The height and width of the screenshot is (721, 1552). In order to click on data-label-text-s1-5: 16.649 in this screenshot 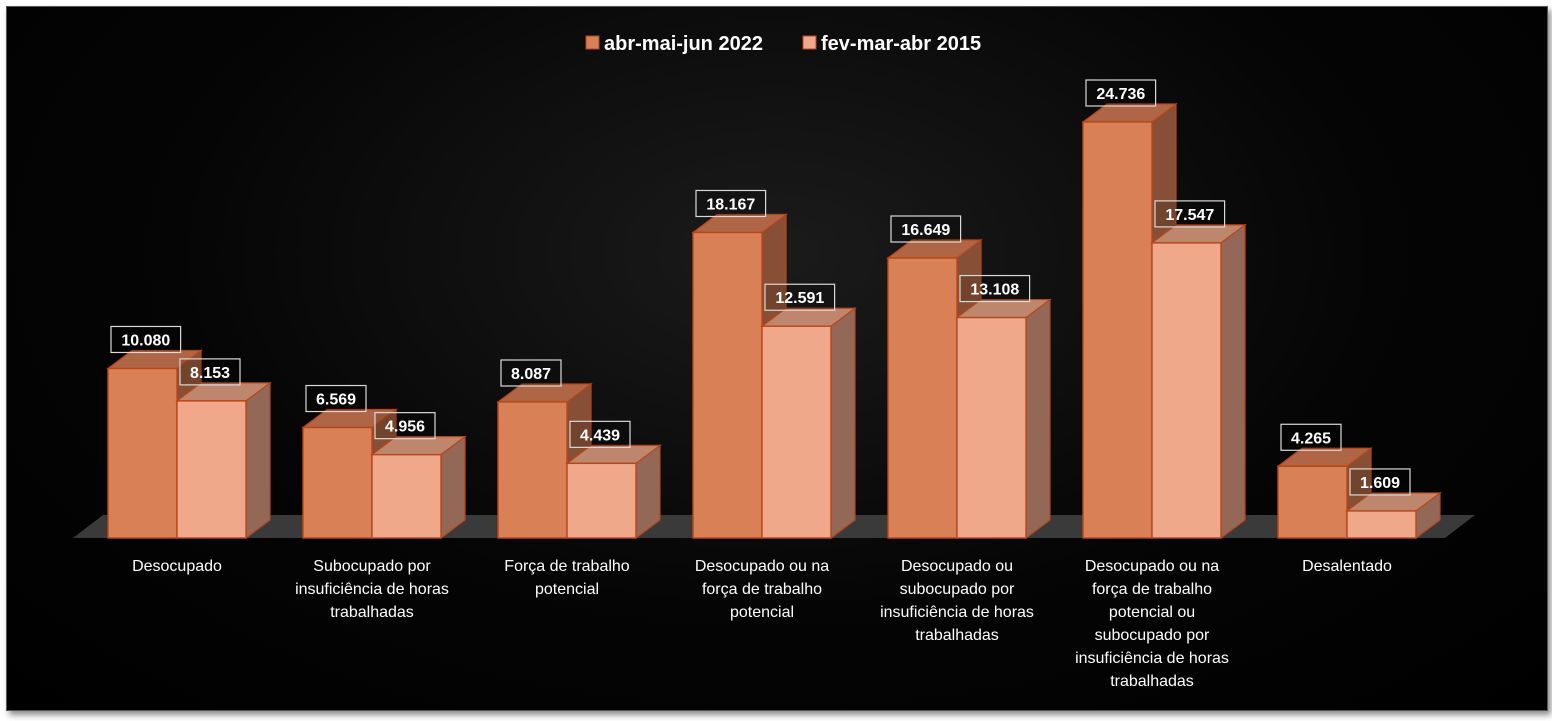, I will do `click(925, 230)`.